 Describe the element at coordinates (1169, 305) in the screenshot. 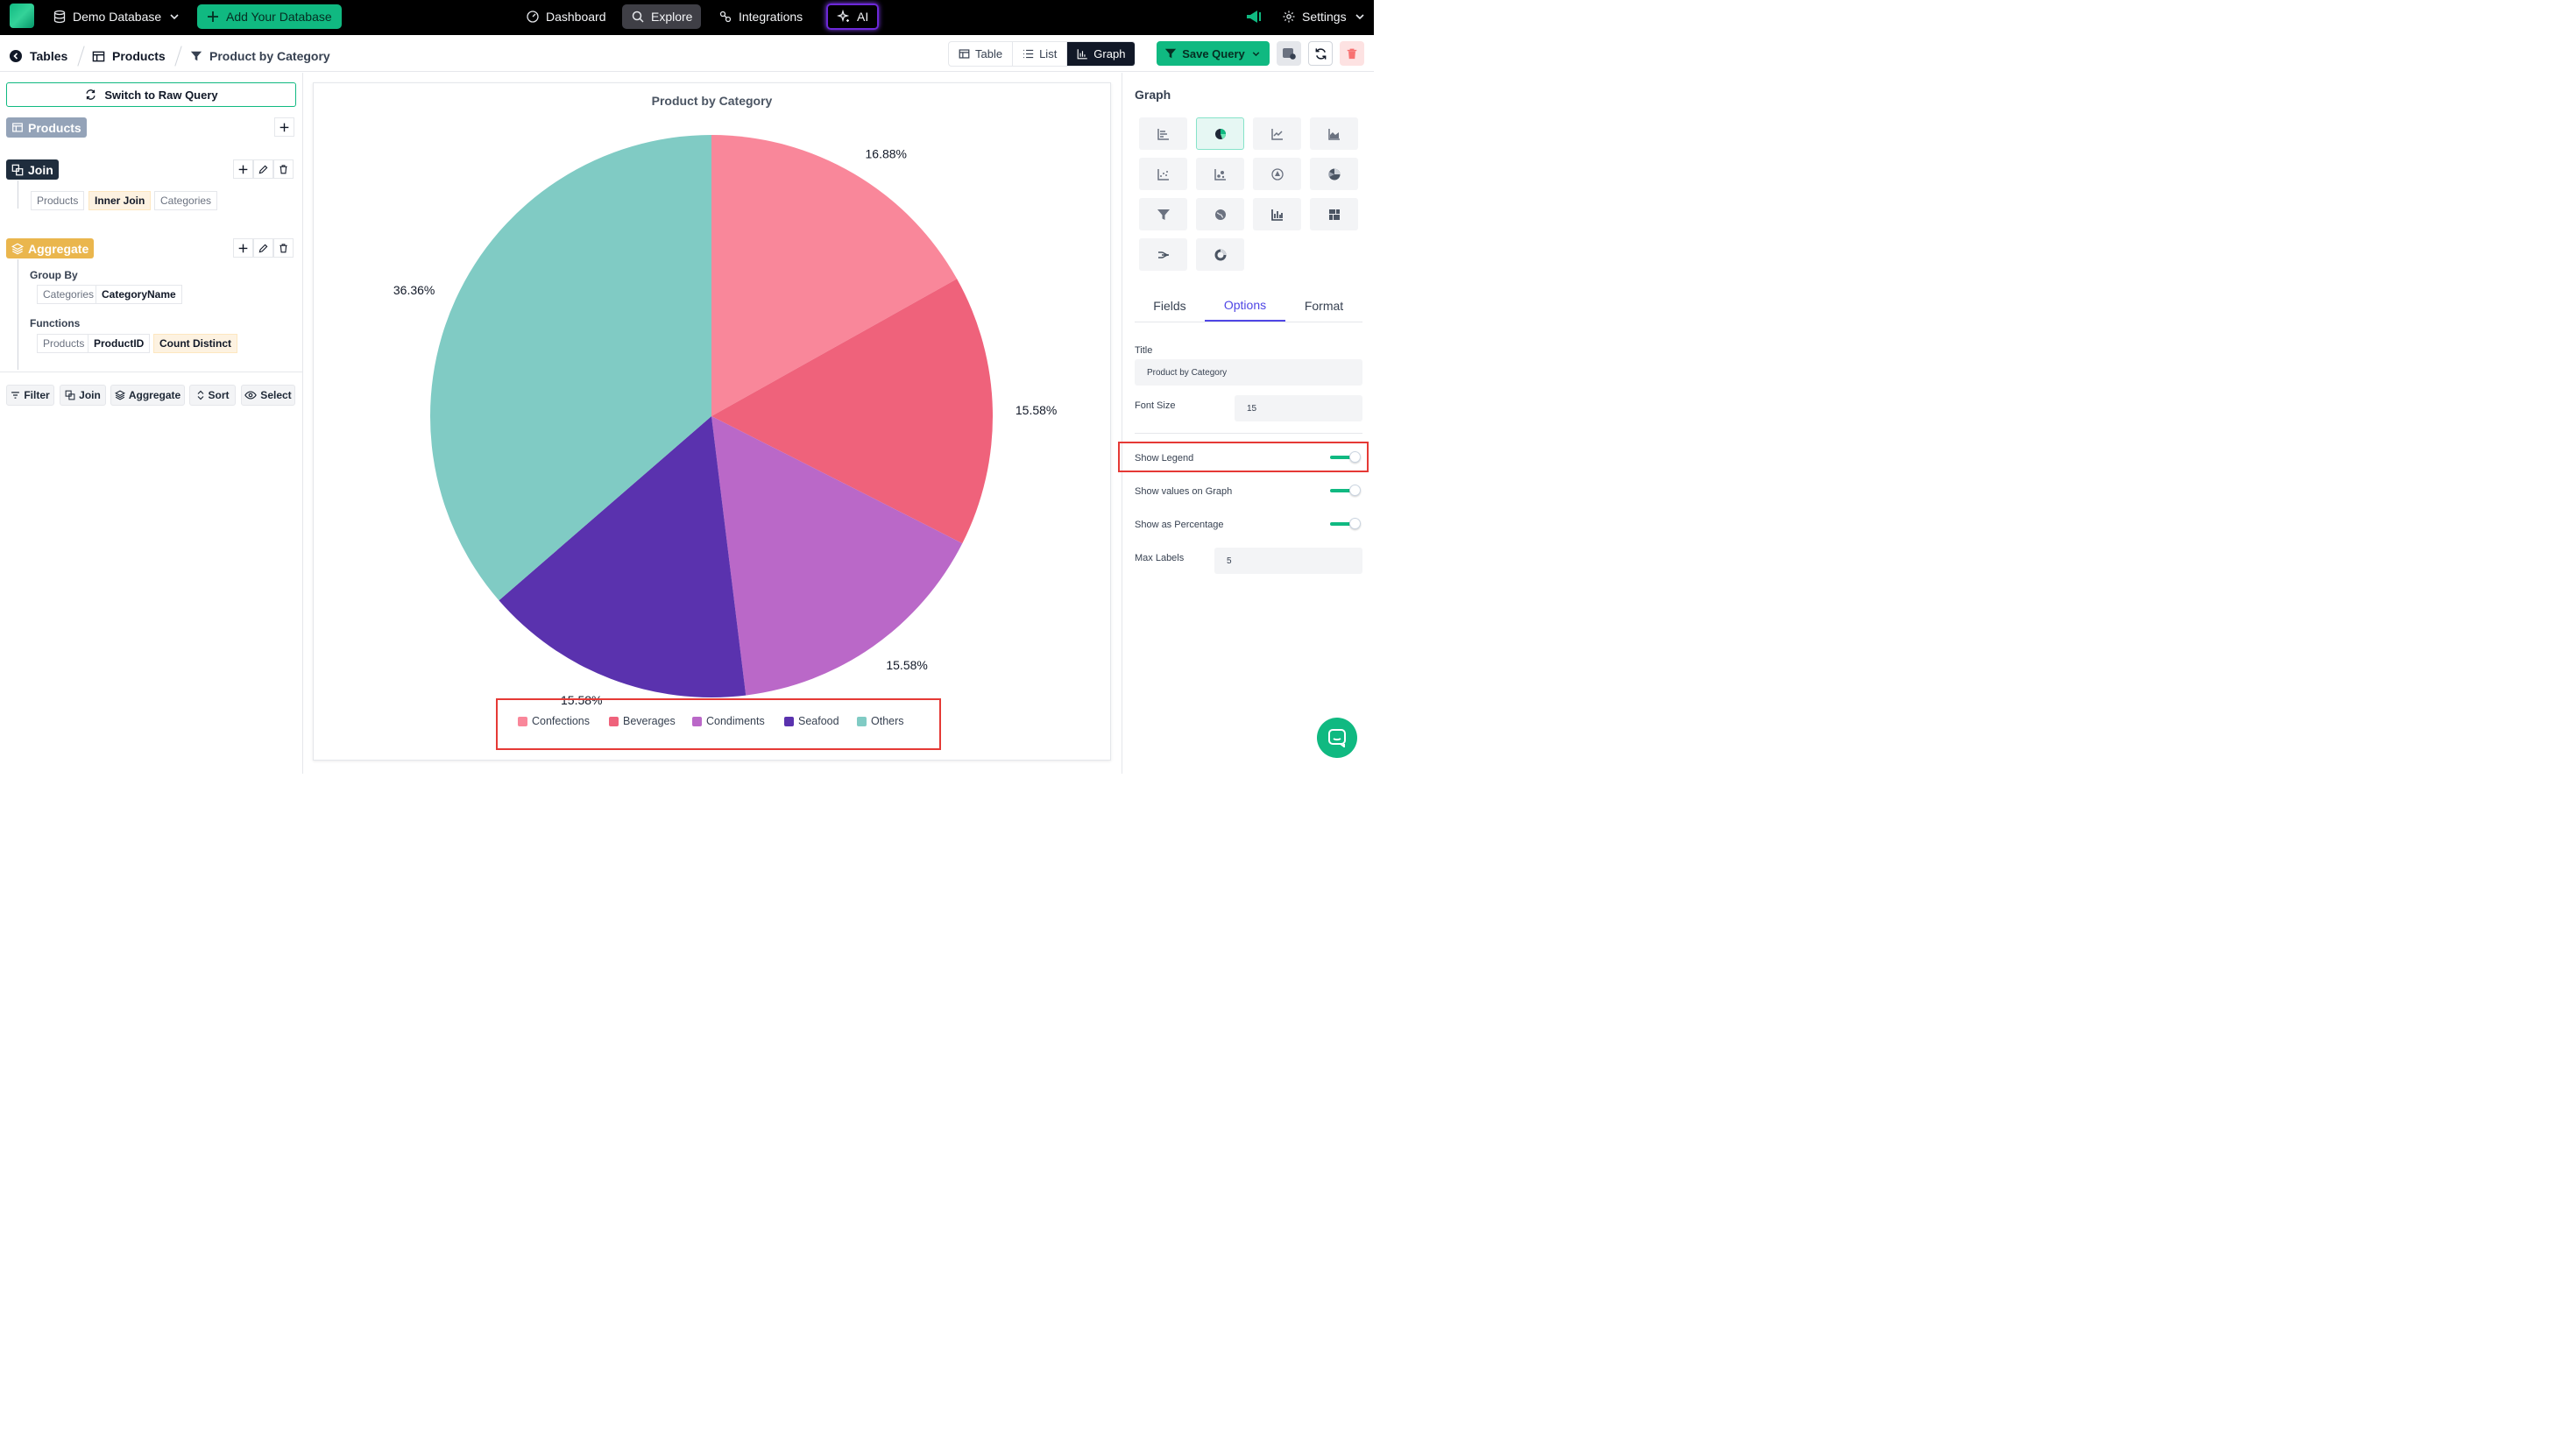

I see `tab-fields: Fields` at that location.